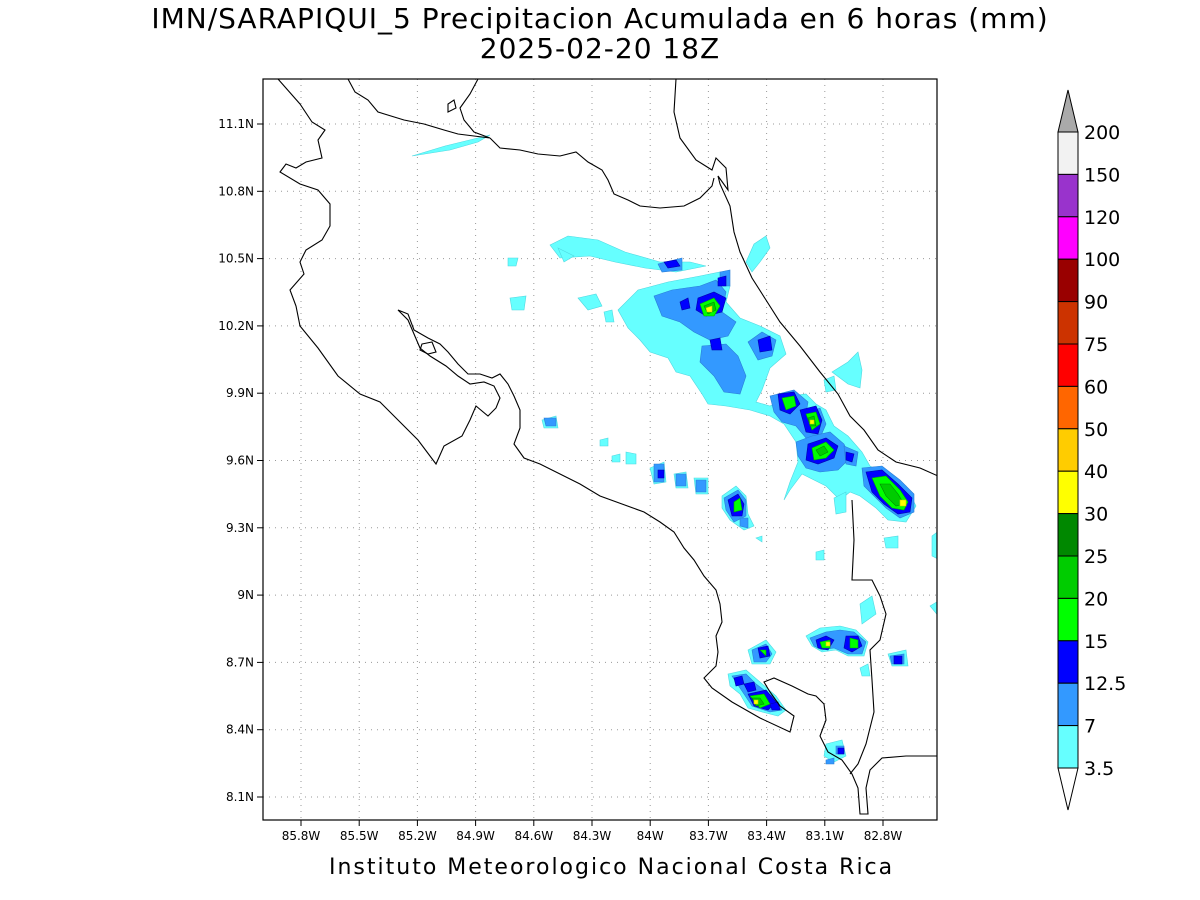 The height and width of the screenshot is (900, 1200). I want to click on y-tick-label: 8.7N, so click(240, 662).